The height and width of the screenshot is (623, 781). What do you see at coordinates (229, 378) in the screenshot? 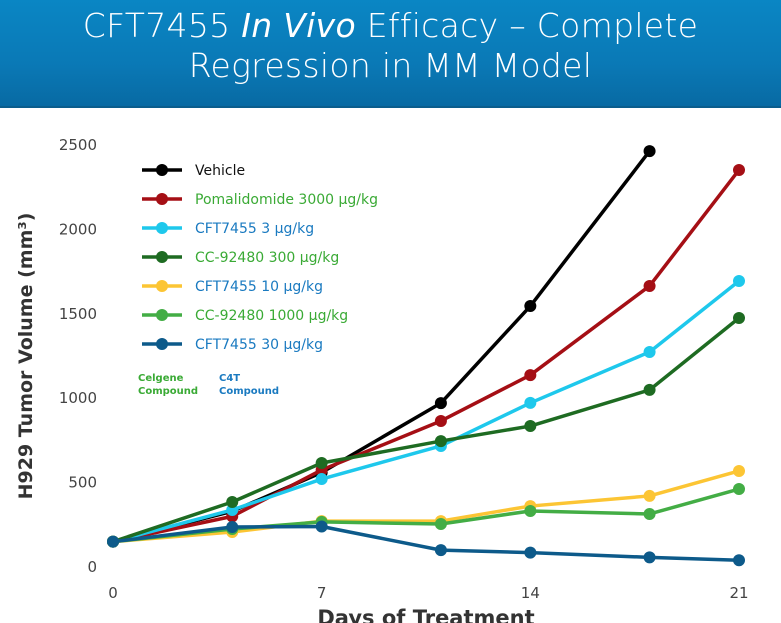
I see `annotation-label: C4T` at bounding box center [229, 378].